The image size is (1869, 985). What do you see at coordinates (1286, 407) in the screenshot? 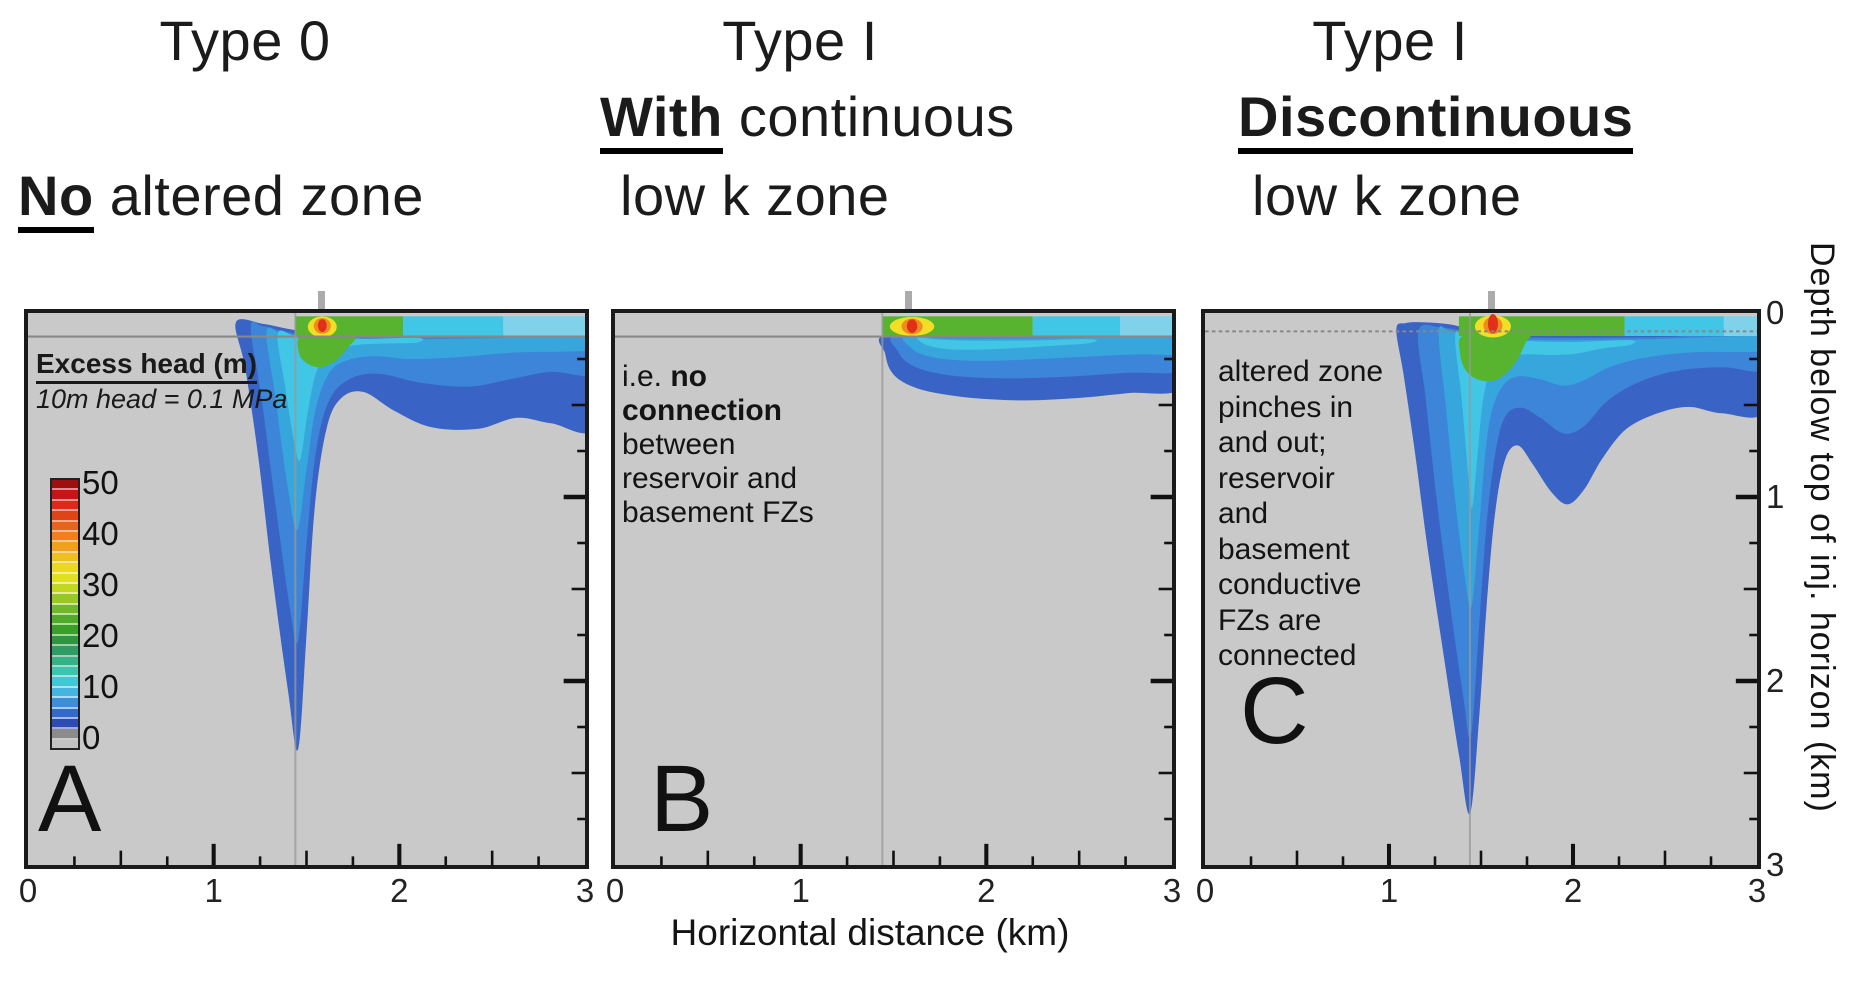
I see `annotation-segment: pinches in` at bounding box center [1286, 407].